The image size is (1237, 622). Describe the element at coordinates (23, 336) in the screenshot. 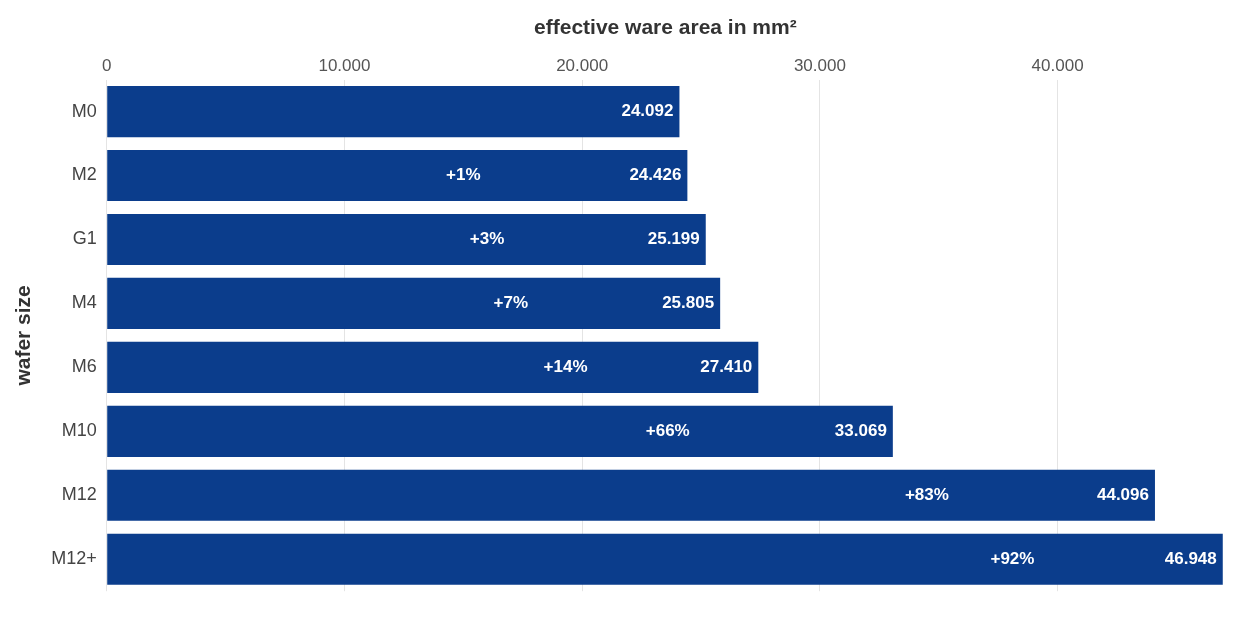

I see `y-axis-title: wafer size` at that location.